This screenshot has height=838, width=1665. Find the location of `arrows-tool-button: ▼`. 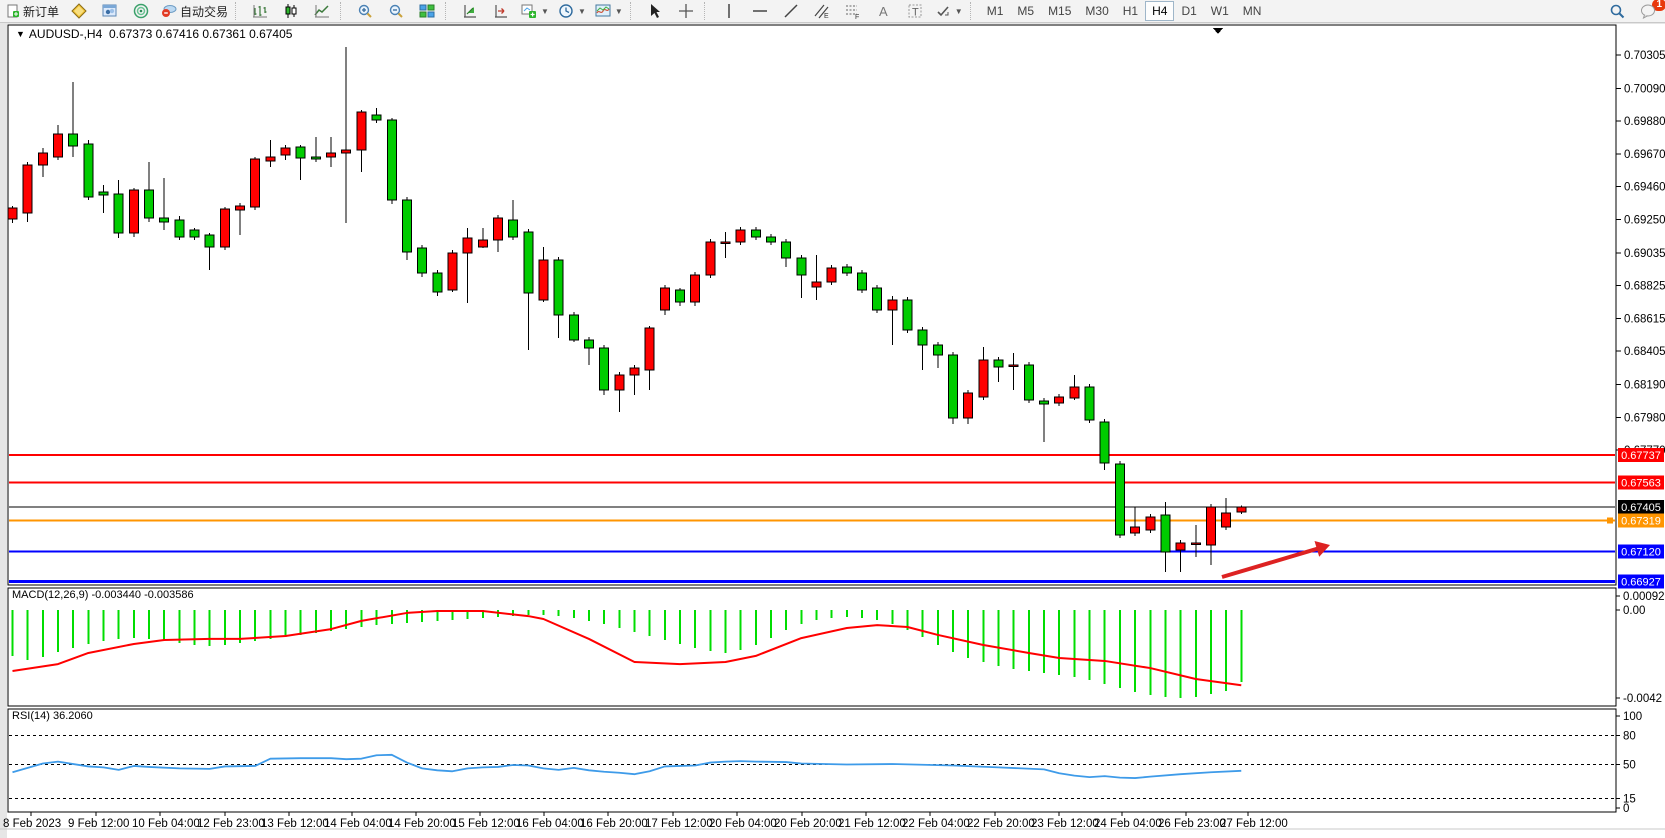

arrows-tool-button: ▼ is located at coordinates (949, 11).